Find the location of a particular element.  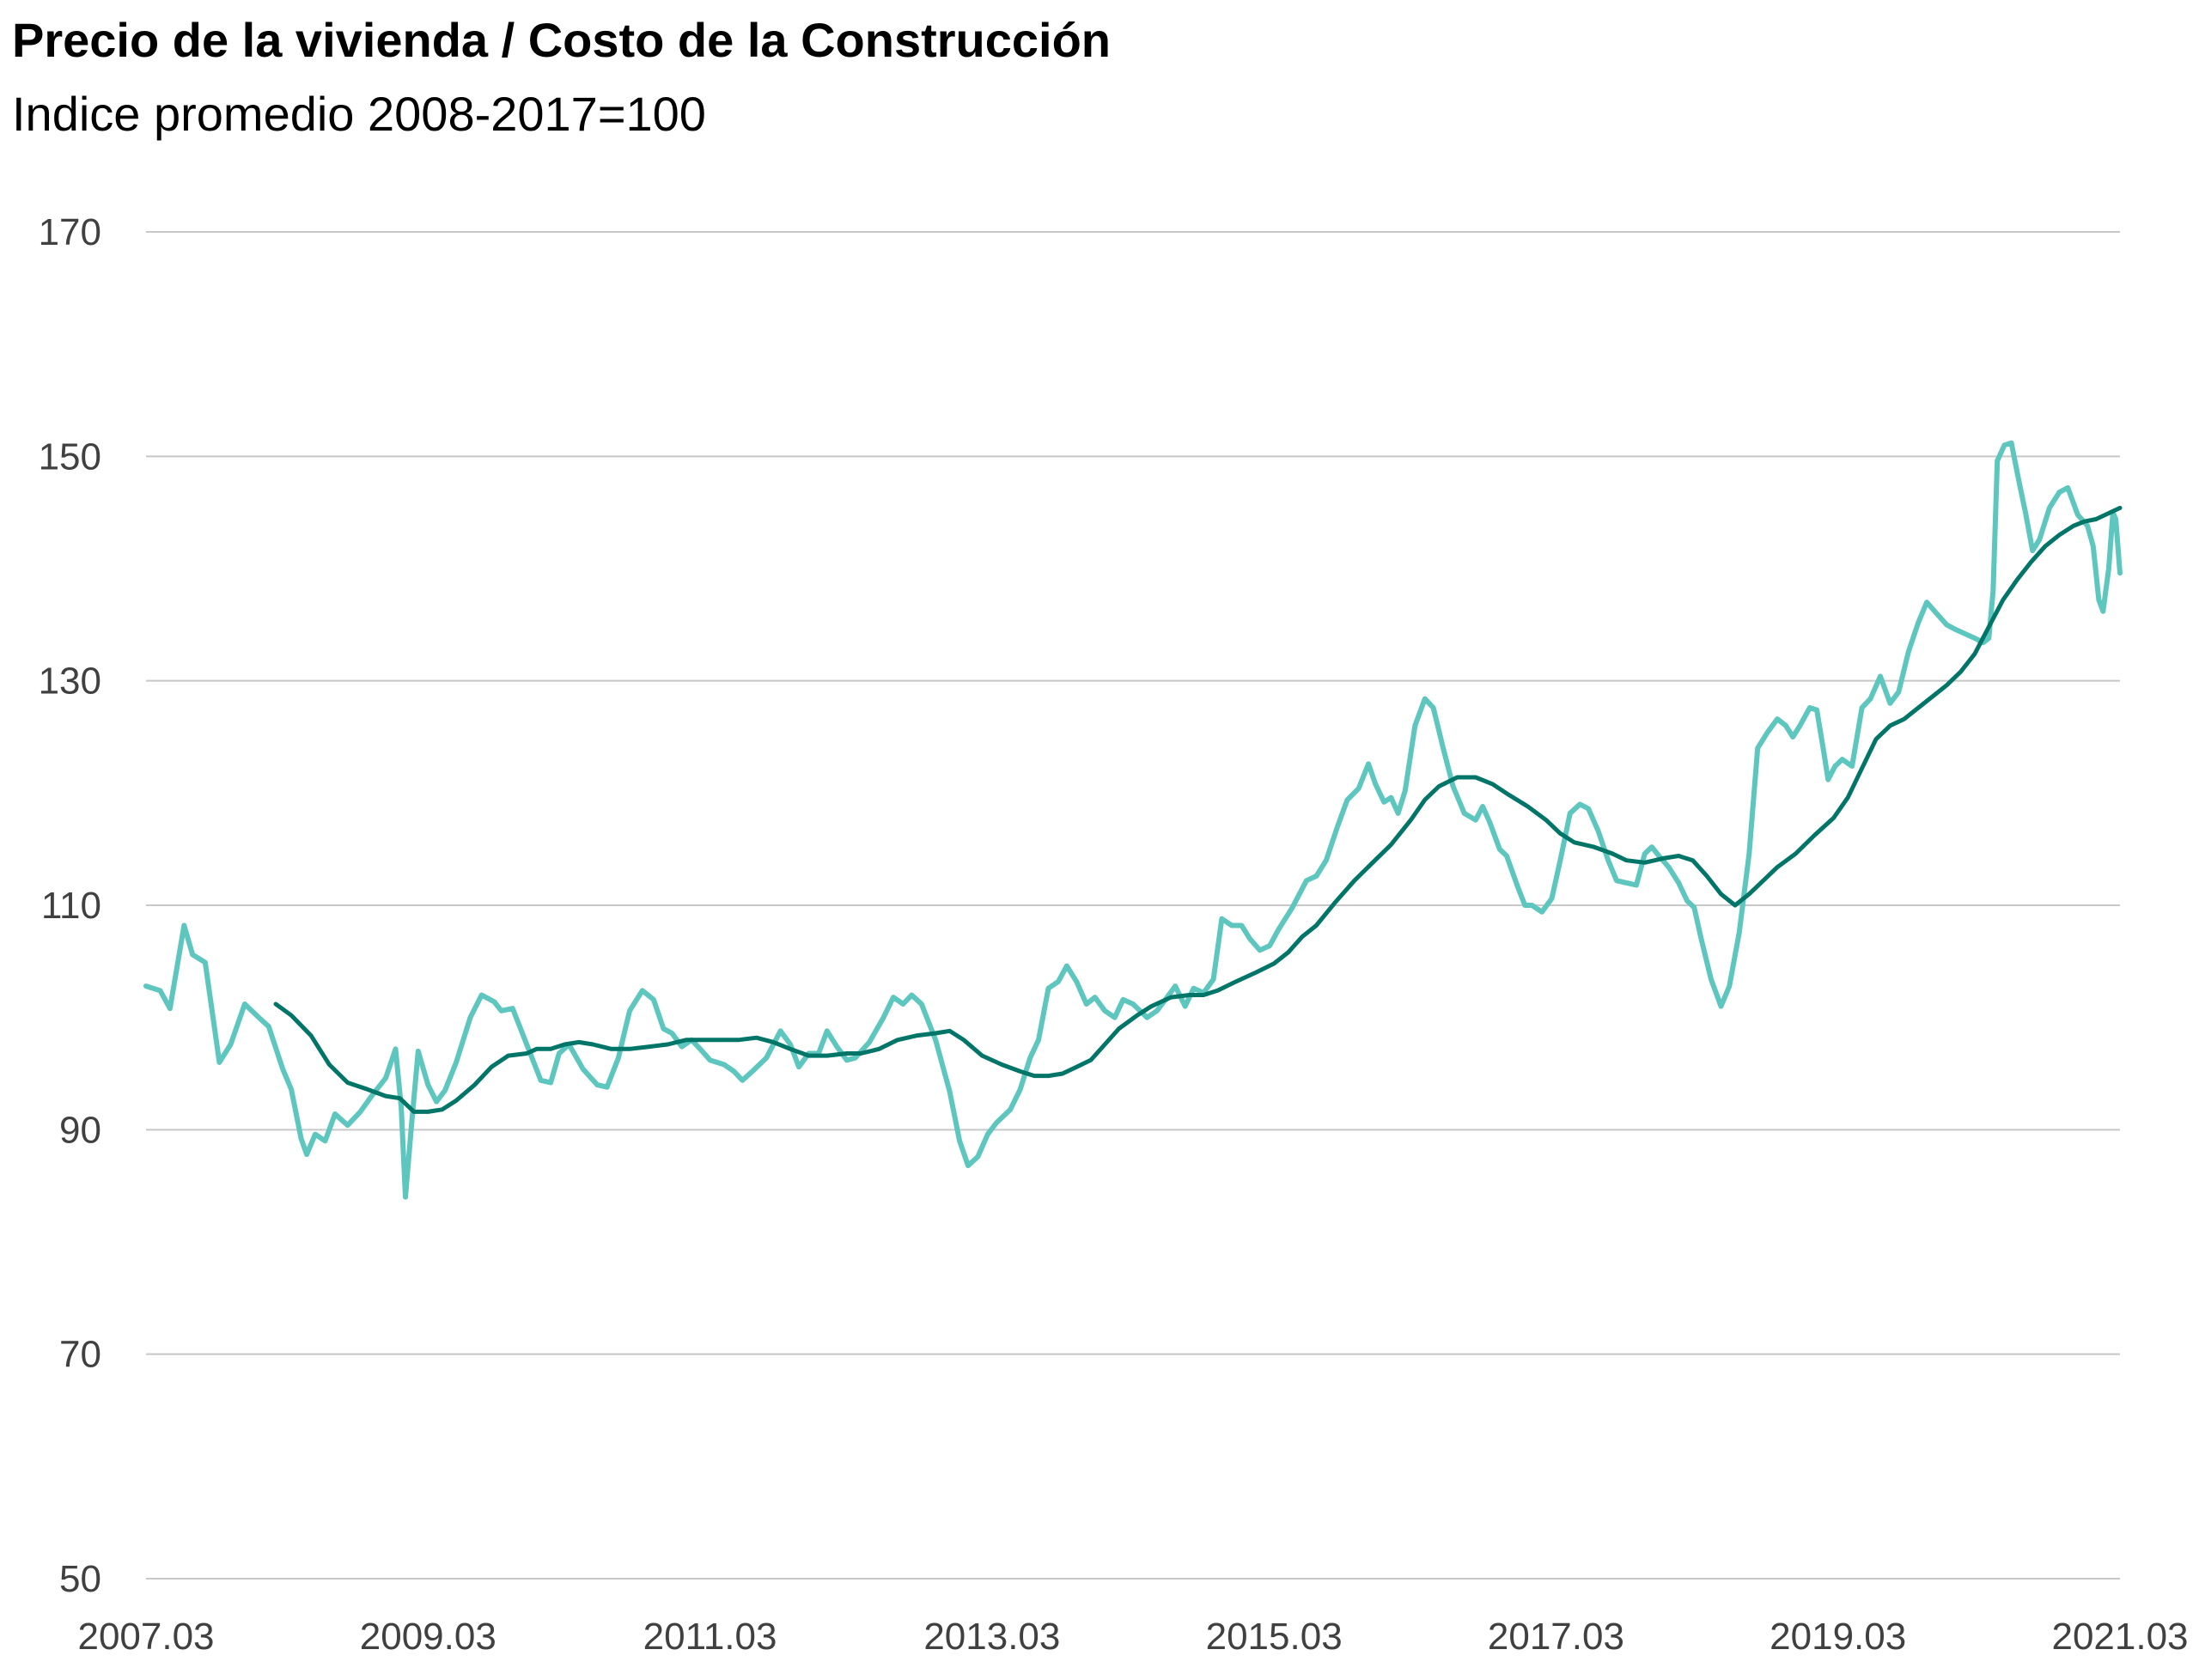

y-tick-label: 110 is located at coordinates (71, 906).